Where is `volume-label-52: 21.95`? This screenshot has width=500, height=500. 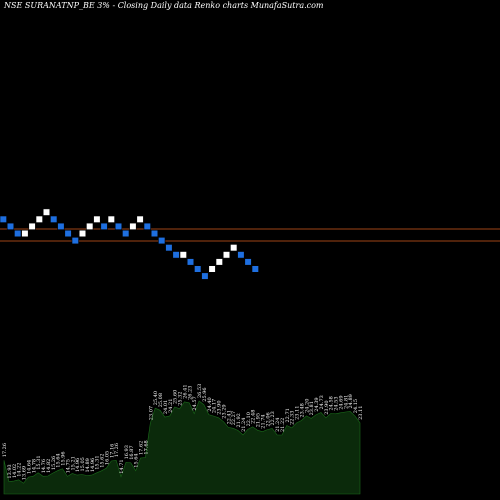 volume-label-52: 21.95 is located at coordinates (259, 420).